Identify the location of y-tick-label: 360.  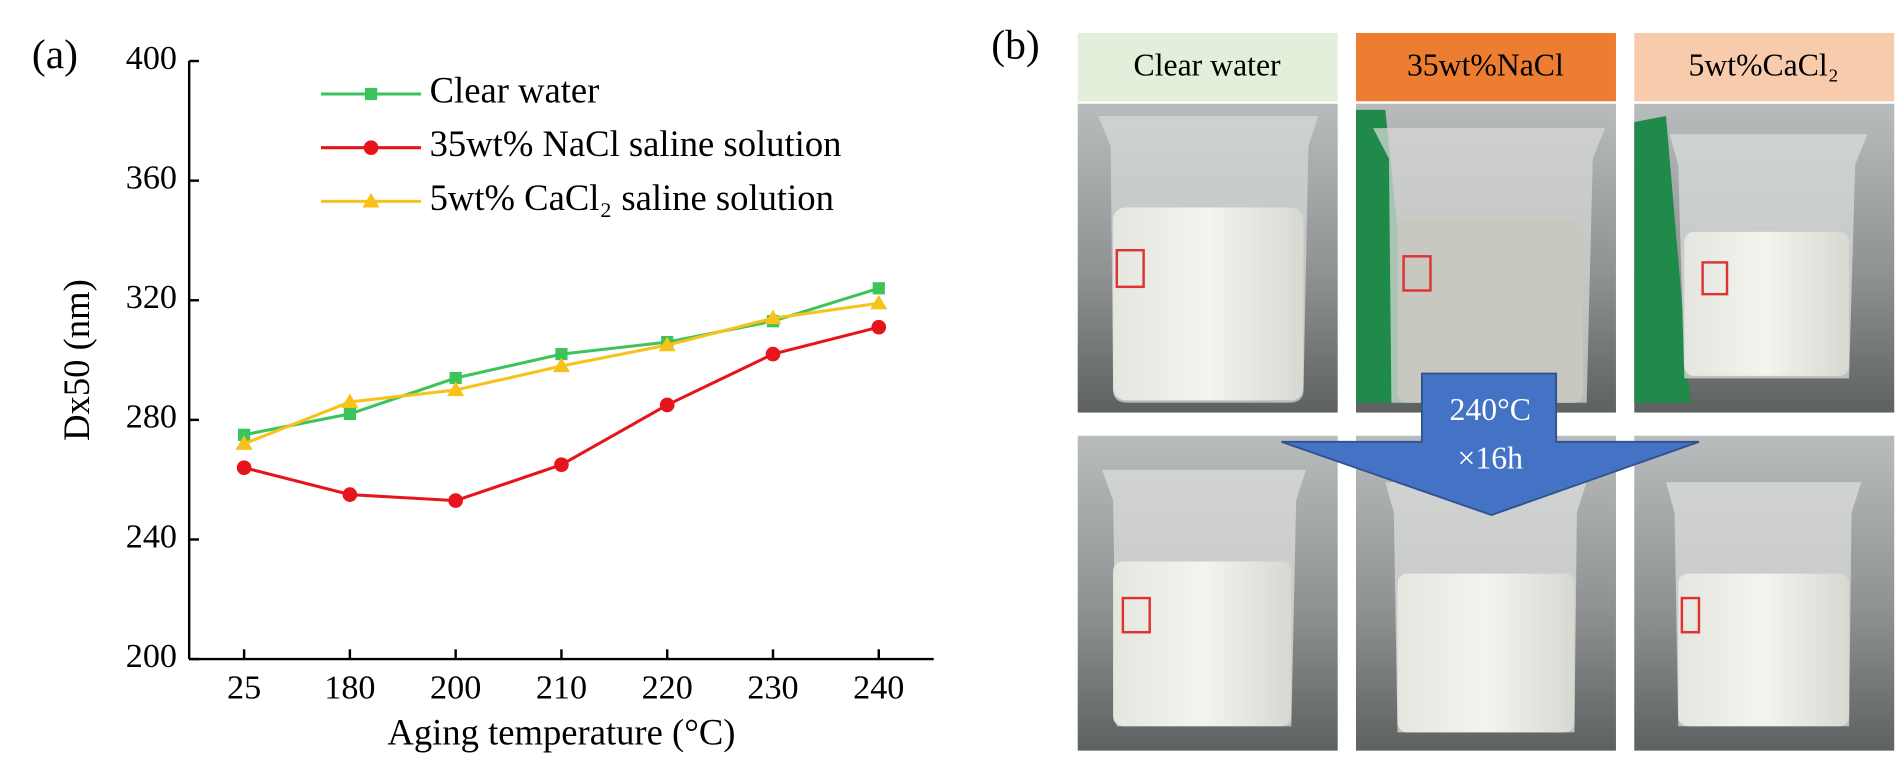
(151, 177).